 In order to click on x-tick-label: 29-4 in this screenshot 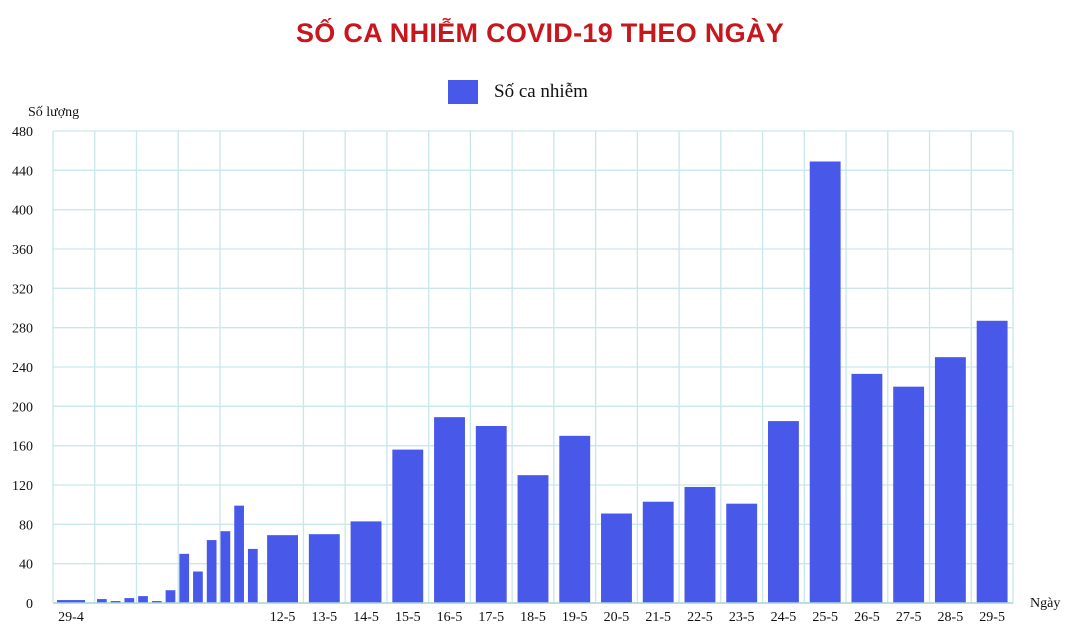, I will do `click(71, 617)`.